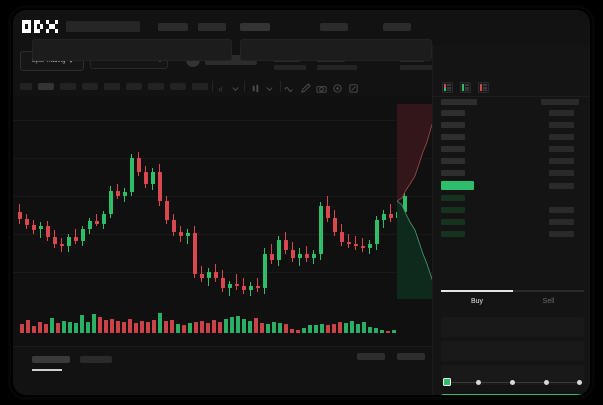 This screenshot has height=405, width=603. I want to click on slider-knob-icon, so click(447, 382).